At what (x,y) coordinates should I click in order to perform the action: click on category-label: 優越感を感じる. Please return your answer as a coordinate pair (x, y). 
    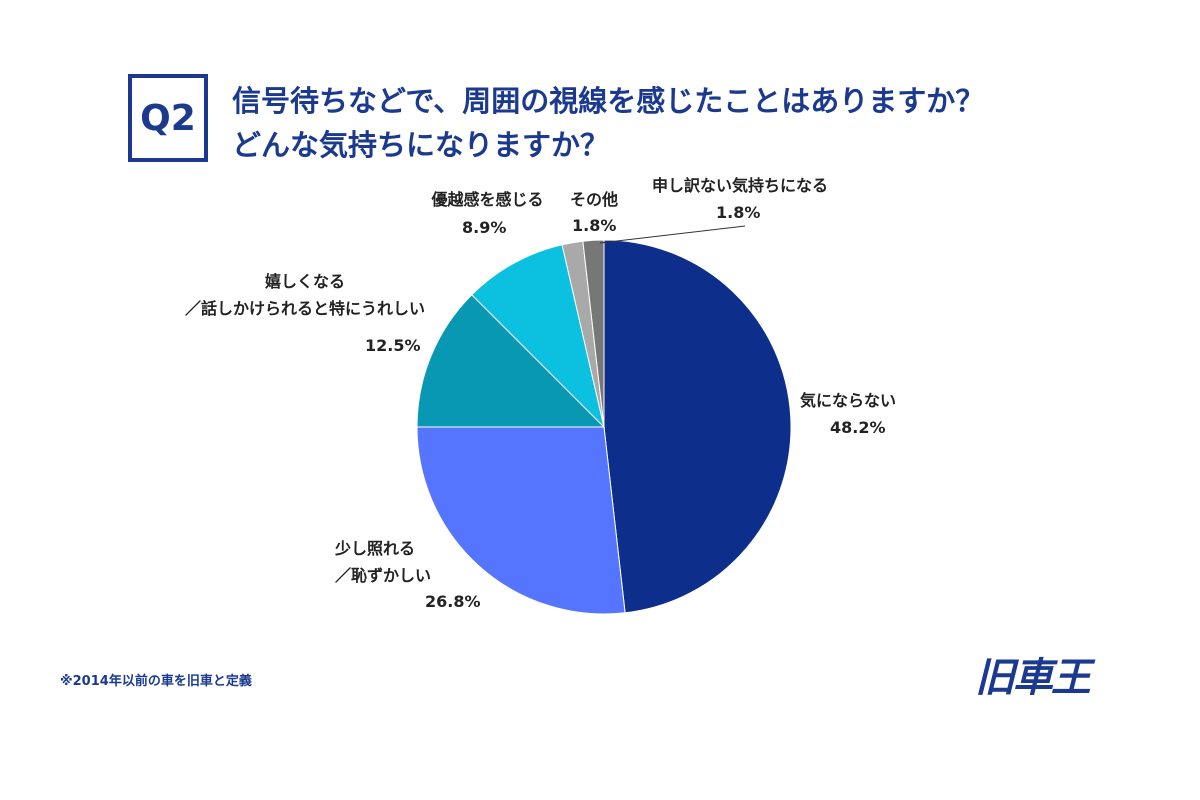
    Looking at the image, I should click on (487, 199).